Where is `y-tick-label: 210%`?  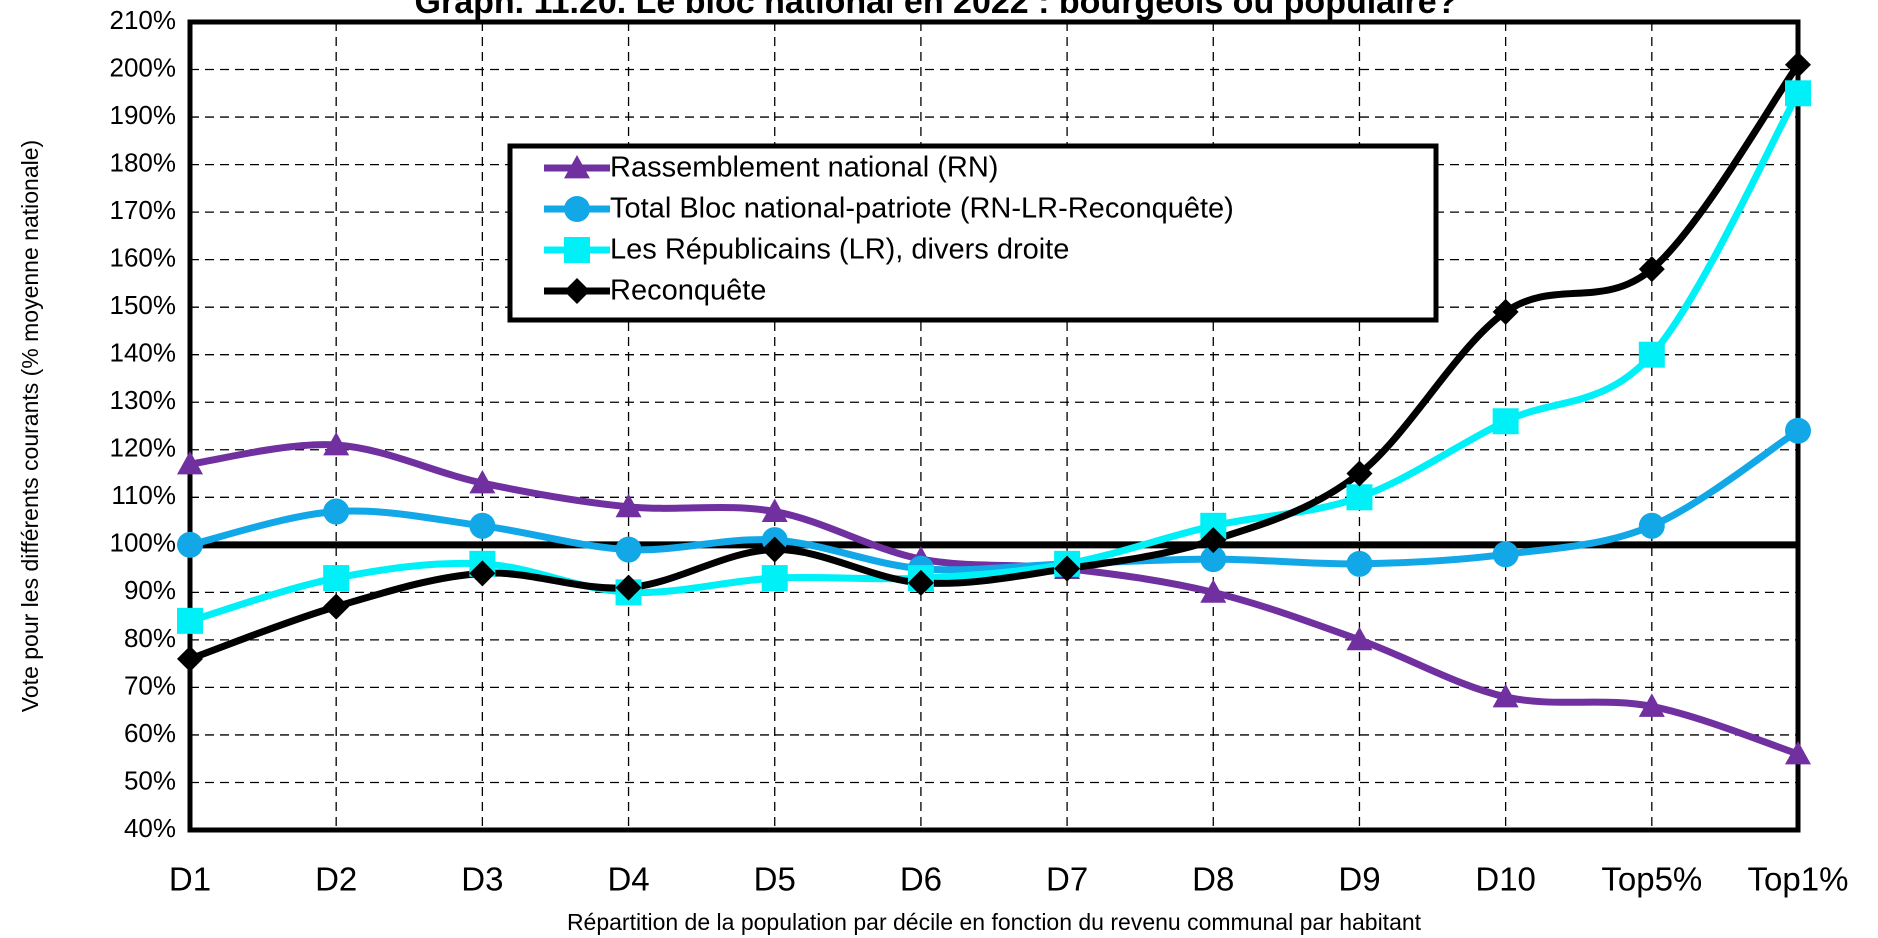
y-tick-label: 210% is located at coordinates (143, 20).